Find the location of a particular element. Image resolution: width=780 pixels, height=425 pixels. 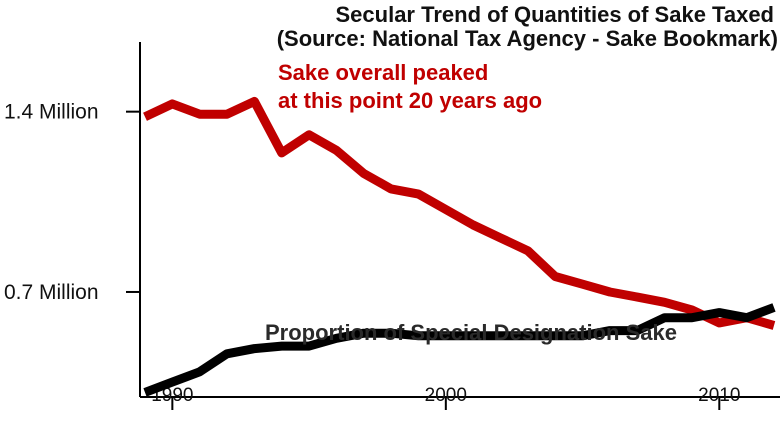

x-tick-label-1: 2000 is located at coordinates (446, 395).